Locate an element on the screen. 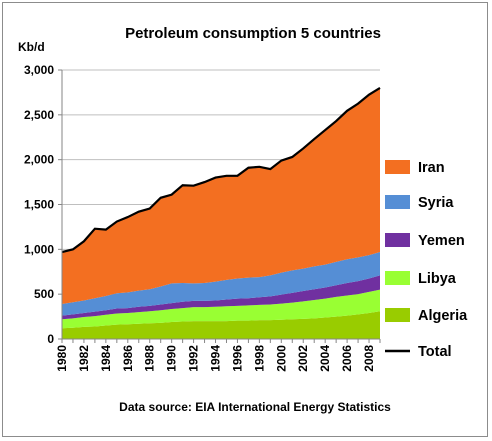  x-tick-label: 2002 is located at coordinates (303, 358).